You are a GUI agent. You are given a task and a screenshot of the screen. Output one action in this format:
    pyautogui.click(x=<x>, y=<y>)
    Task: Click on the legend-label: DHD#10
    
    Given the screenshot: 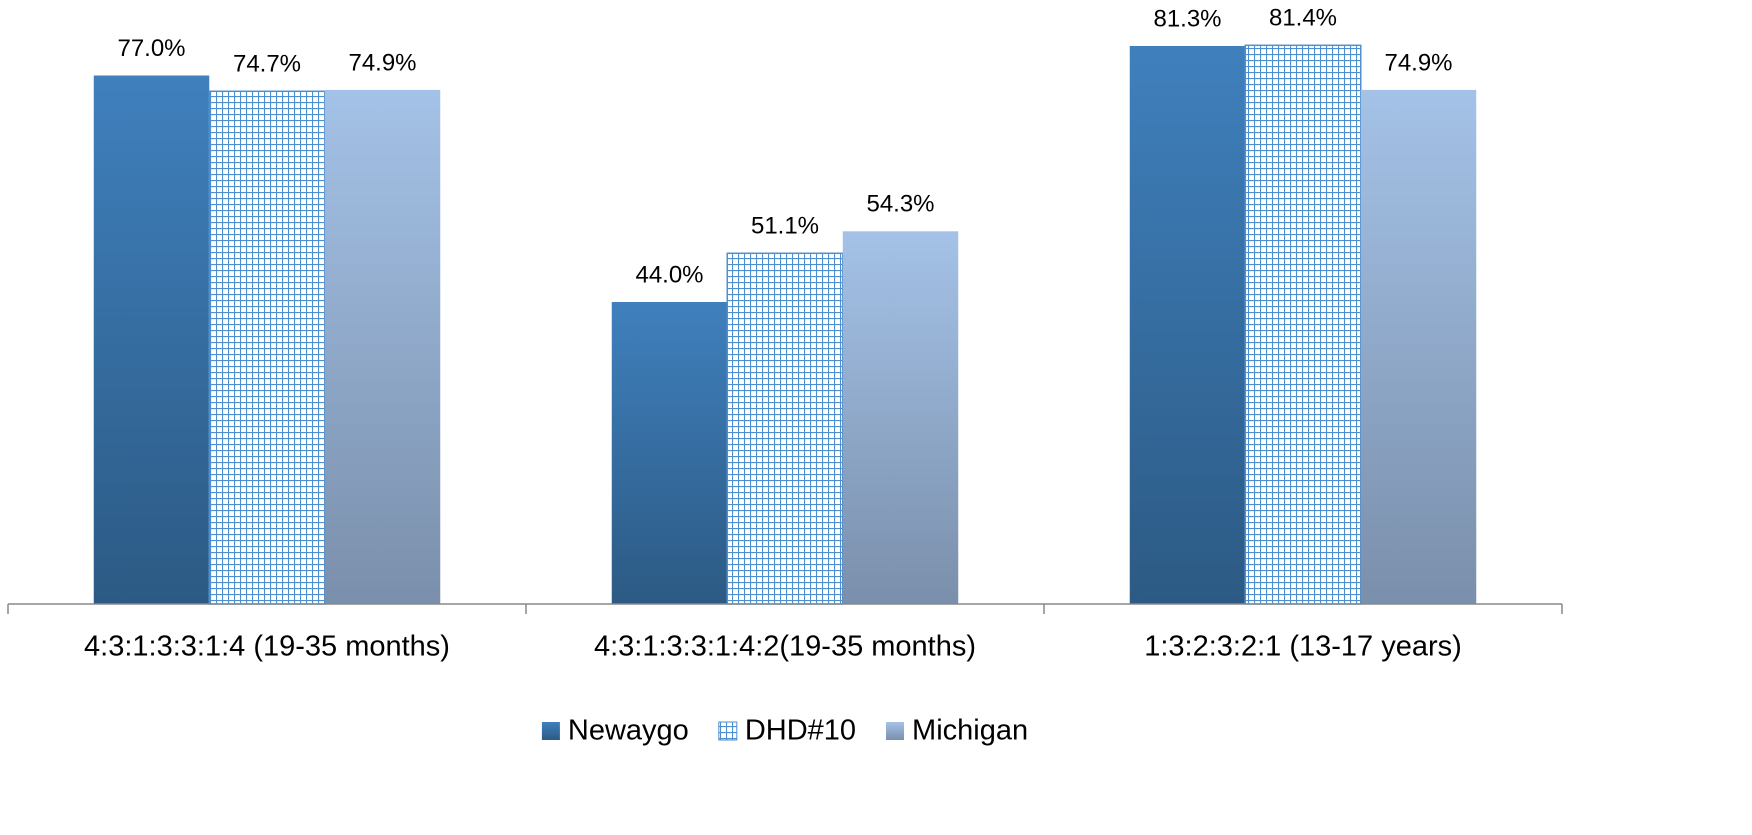 What is the action you would take?
    pyautogui.click(x=800, y=731)
    